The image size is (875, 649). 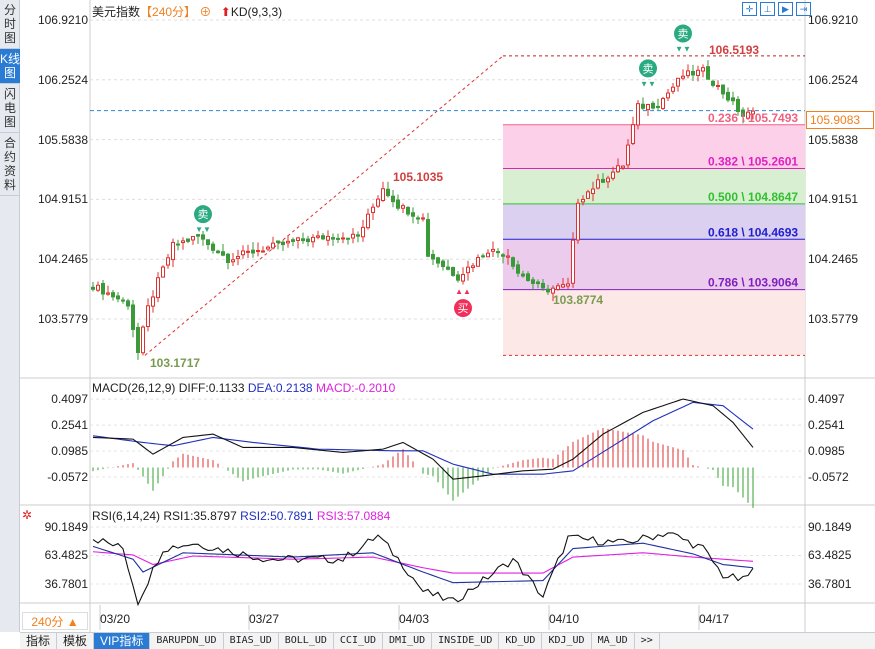 What do you see at coordinates (734, 50) in the screenshot?
I see `high-price-label: 106.5193` at bounding box center [734, 50].